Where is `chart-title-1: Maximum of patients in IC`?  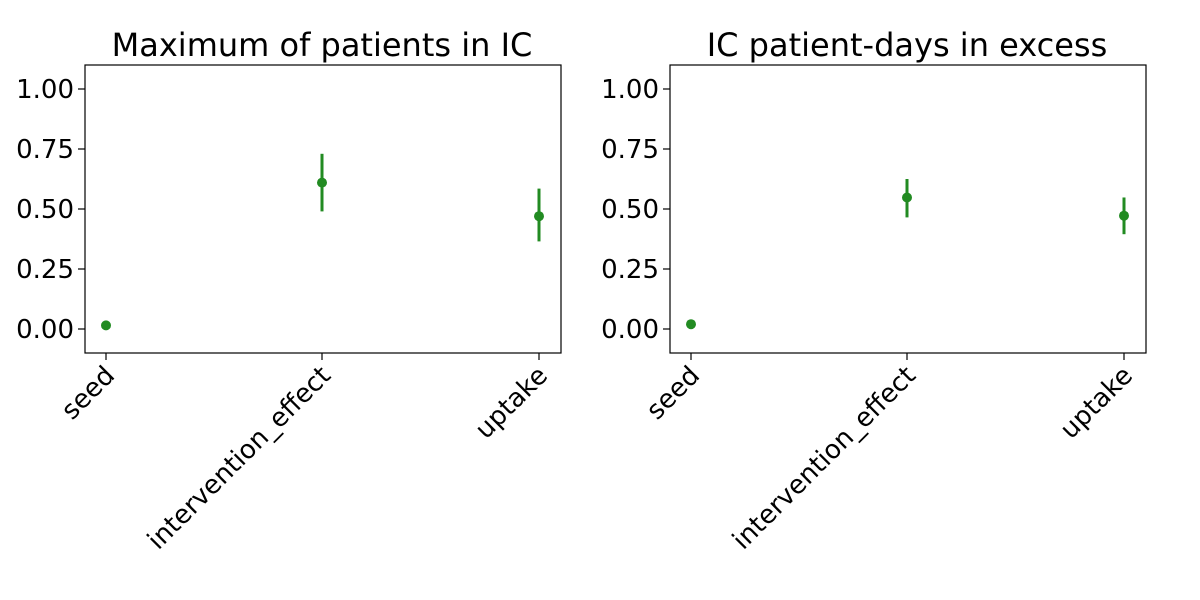
chart-title-1: Maximum of patients in IC is located at coordinates (322, 45).